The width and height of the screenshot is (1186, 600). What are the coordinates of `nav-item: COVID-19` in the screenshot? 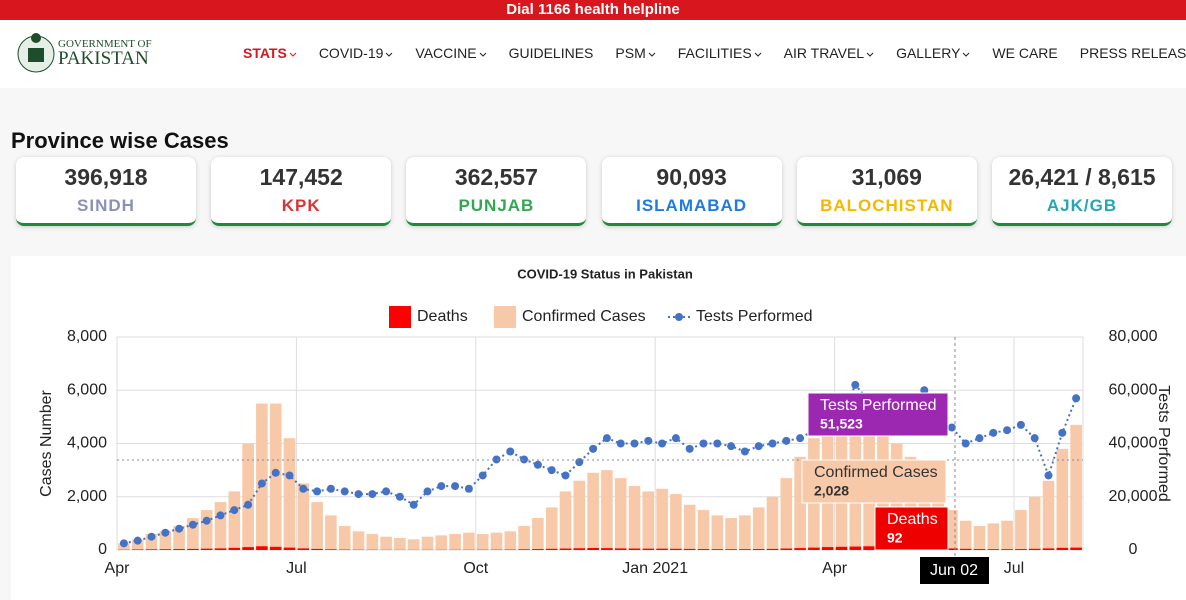 It's located at (356, 53).